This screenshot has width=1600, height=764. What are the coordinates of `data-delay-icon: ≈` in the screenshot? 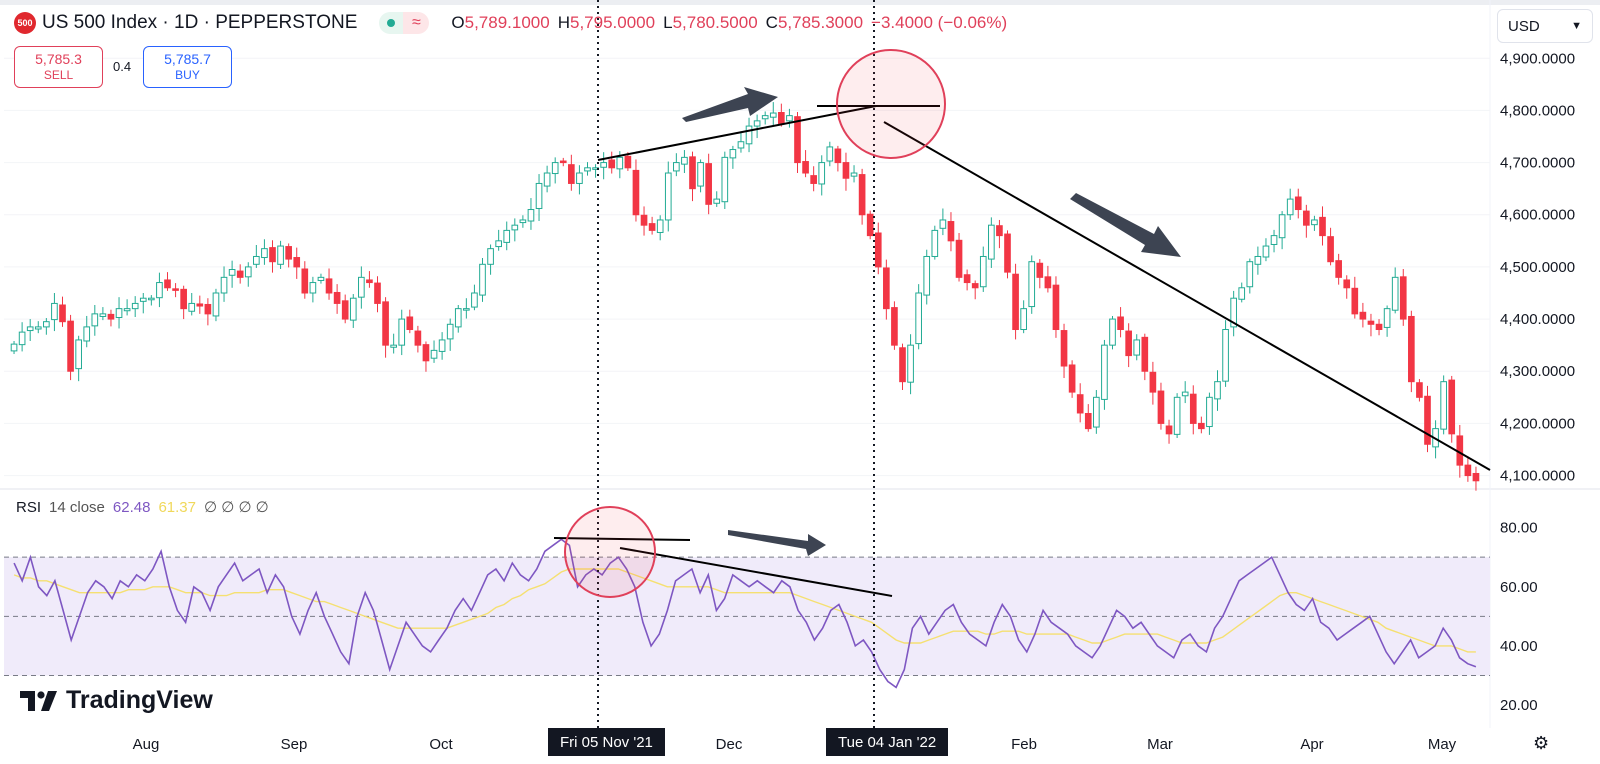 It's located at (416, 23).